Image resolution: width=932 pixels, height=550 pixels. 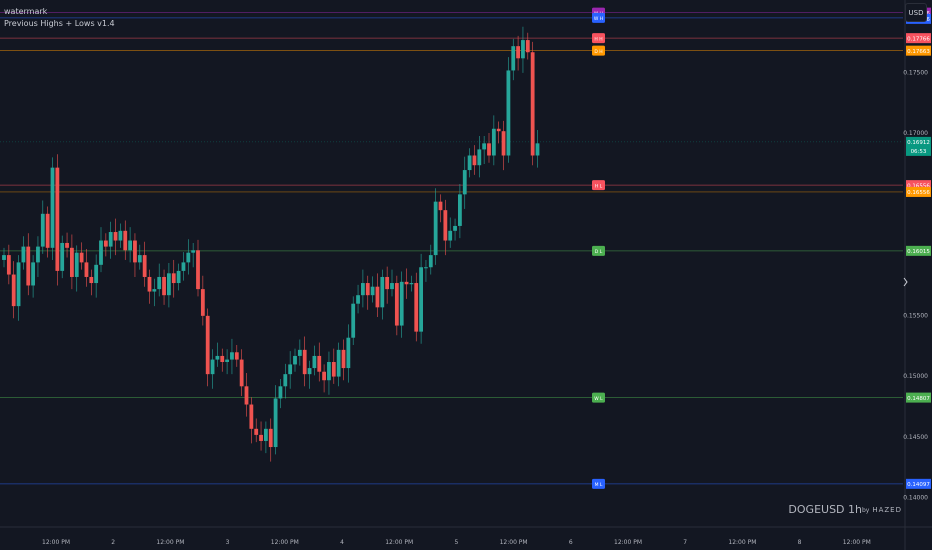 I want to click on y-tick-label: 0.15500, so click(x=915, y=315).